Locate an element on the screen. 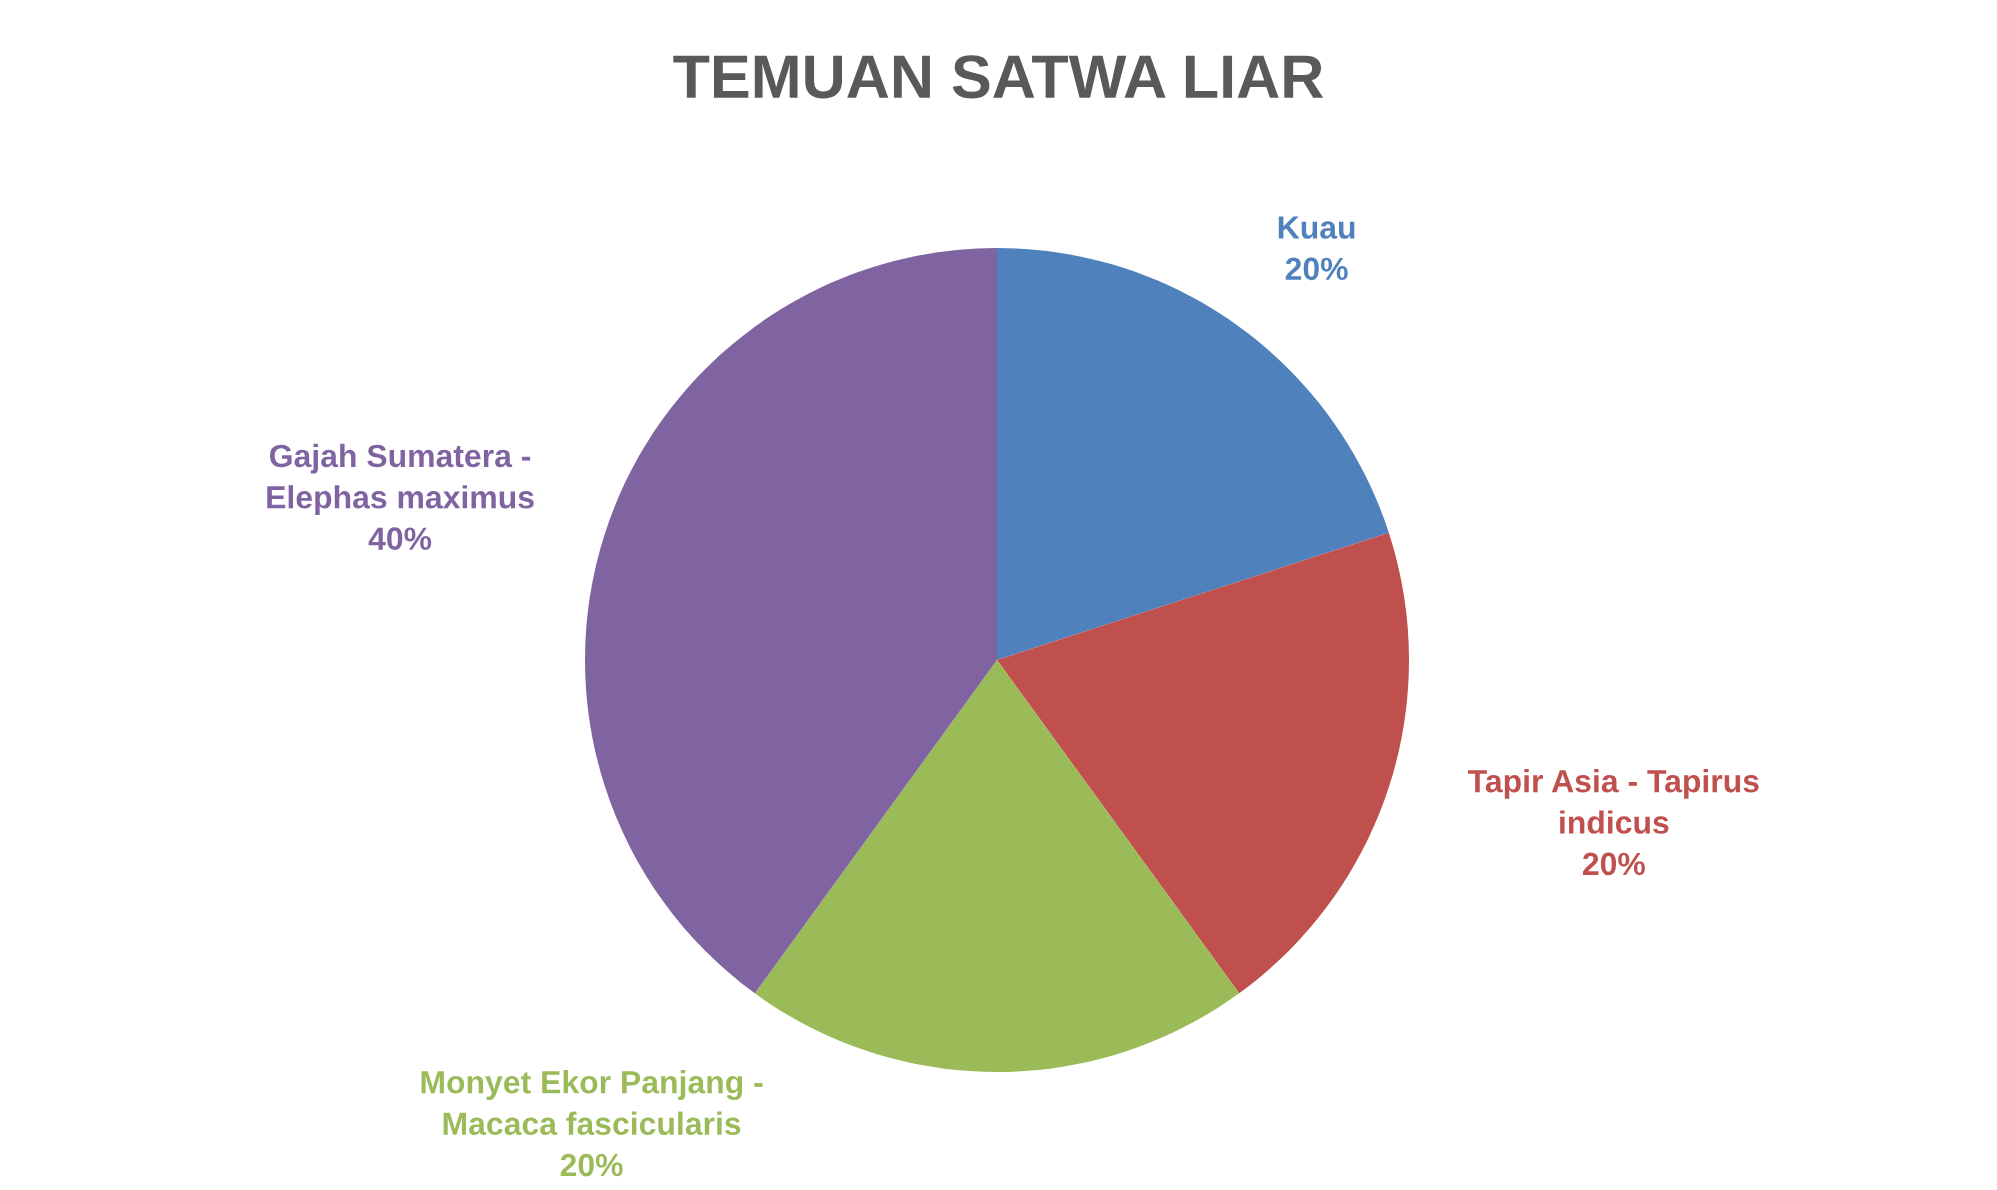 The width and height of the screenshot is (1997, 1190). slice-label: Monyet Ekor Panjang - Macaca fascicularis is located at coordinates (592, 1103).